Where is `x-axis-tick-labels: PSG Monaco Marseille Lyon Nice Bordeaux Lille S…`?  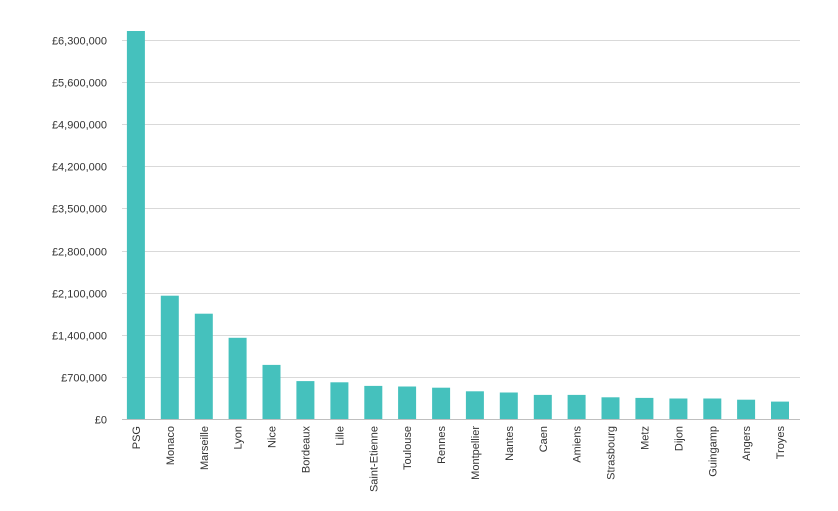
x-axis-tick-labels: PSG Monaco Marseille Lyon Nice Bordeaux Lille S… is located at coordinates (459, 459).